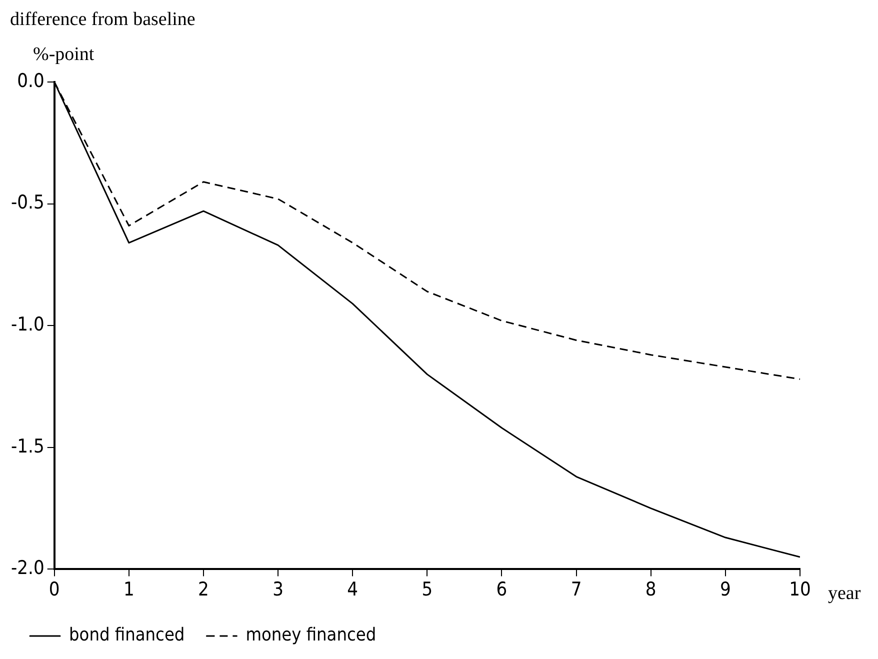 The image size is (878, 659). What do you see at coordinates (502, 589) in the screenshot?
I see `x-tick-label: 6` at bounding box center [502, 589].